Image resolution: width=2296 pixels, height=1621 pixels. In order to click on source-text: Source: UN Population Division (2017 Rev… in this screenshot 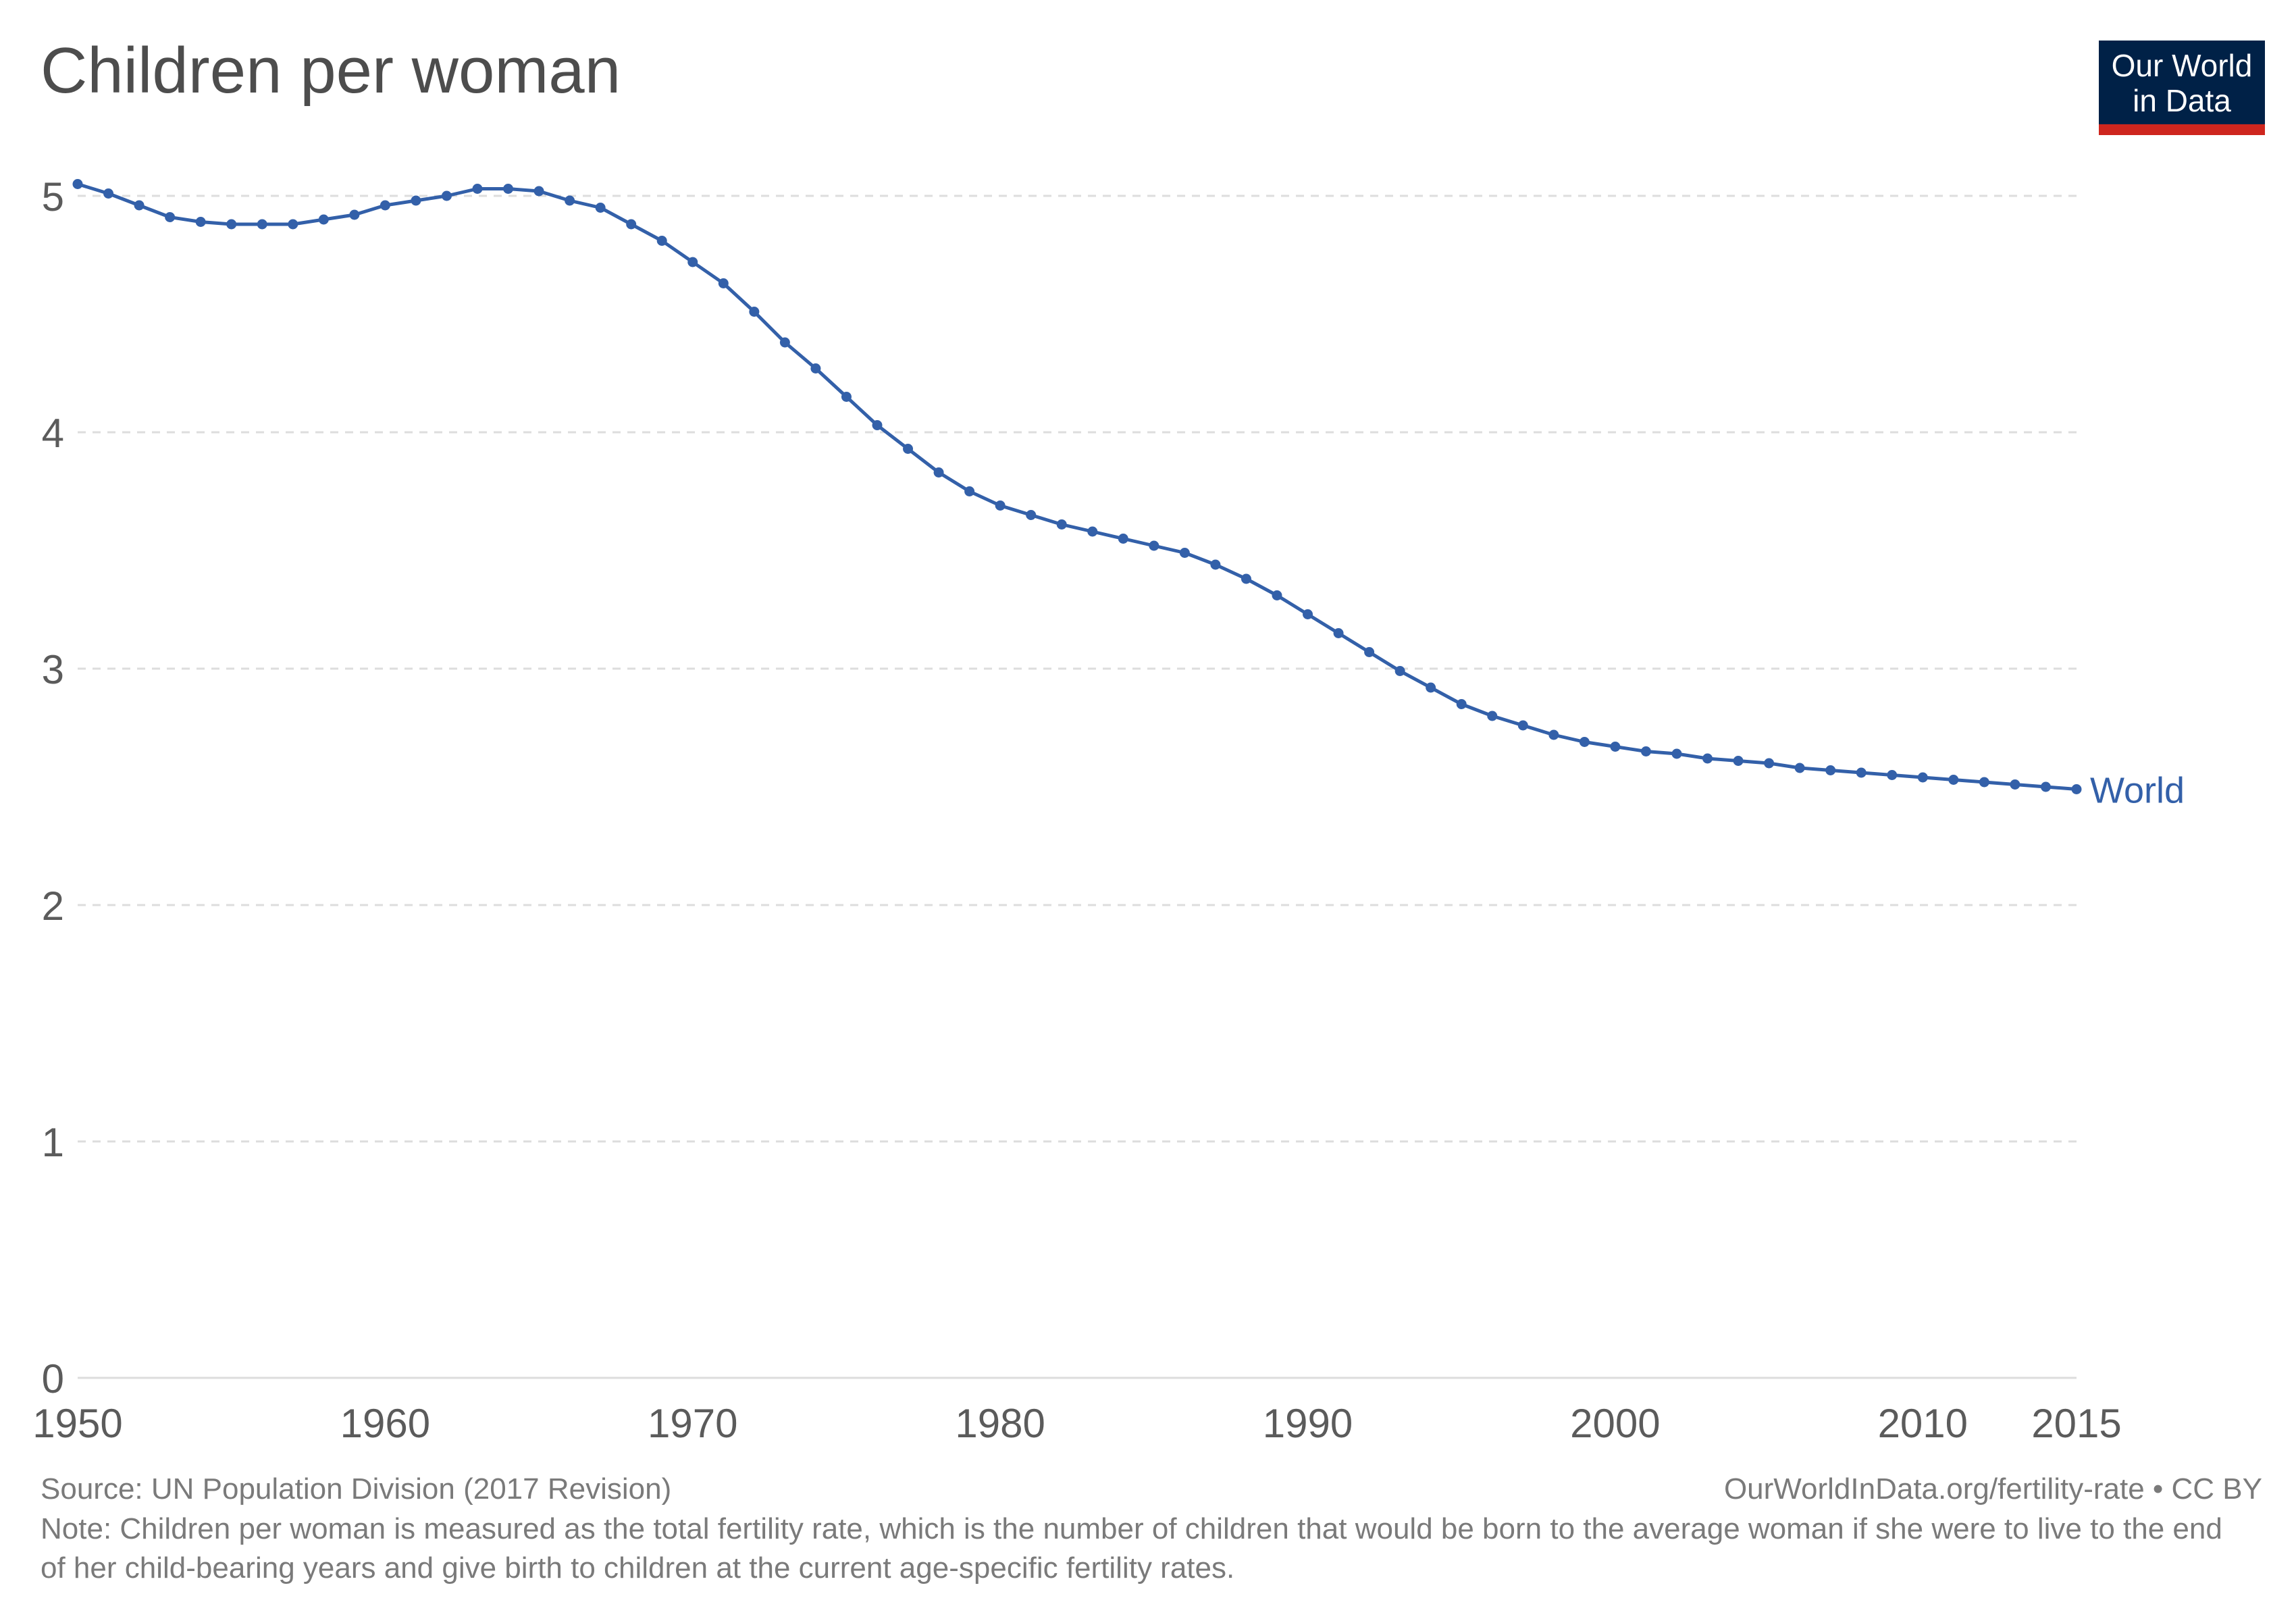, I will do `click(356, 1489)`.